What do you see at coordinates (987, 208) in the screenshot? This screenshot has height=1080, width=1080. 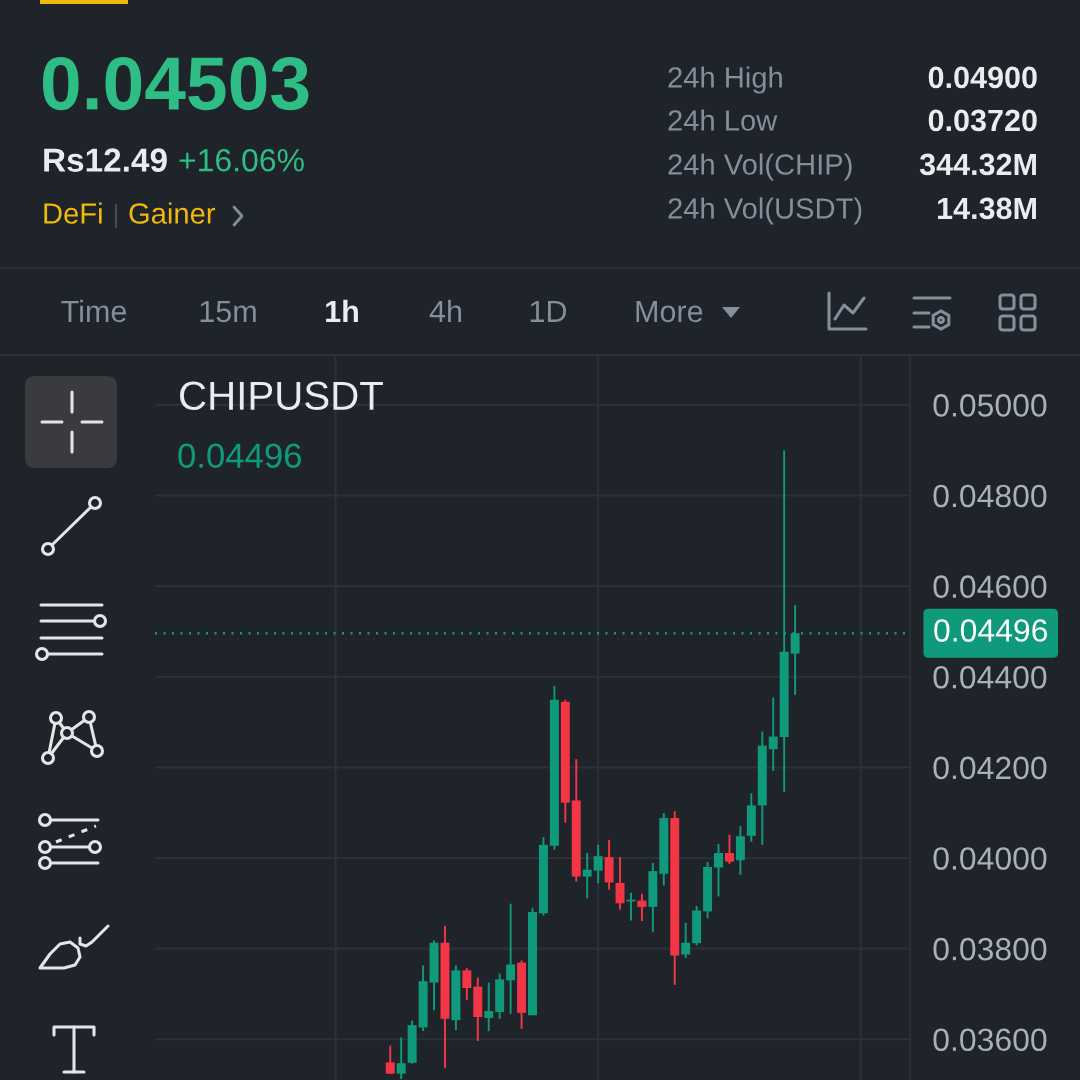 I see `text: 14.38M` at bounding box center [987, 208].